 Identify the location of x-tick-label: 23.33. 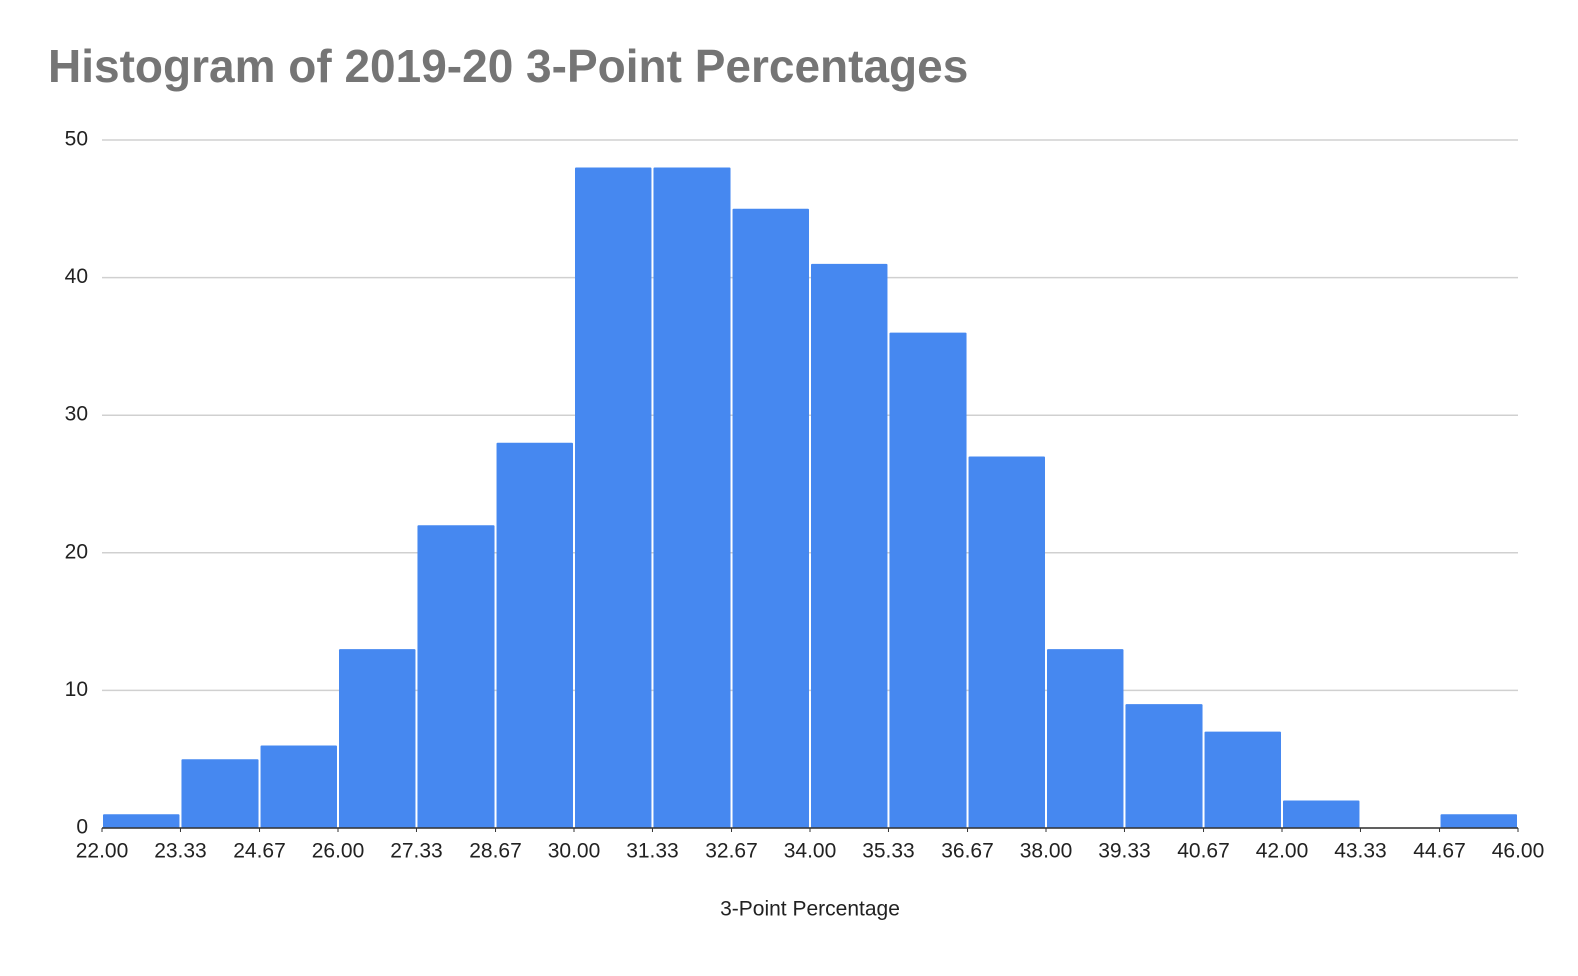
(180, 851).